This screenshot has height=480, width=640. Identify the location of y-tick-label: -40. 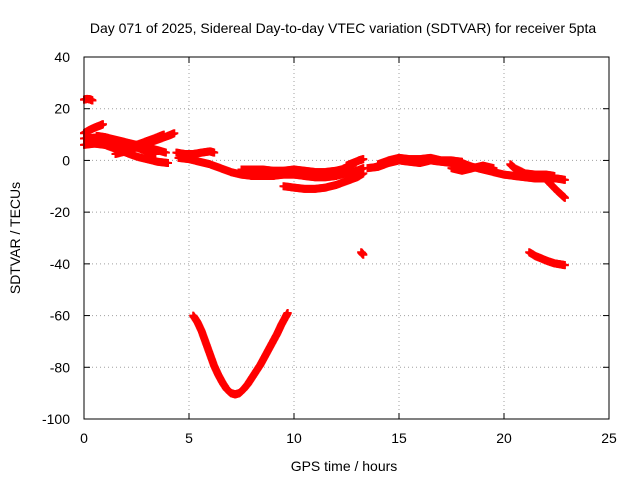
(60, 264).